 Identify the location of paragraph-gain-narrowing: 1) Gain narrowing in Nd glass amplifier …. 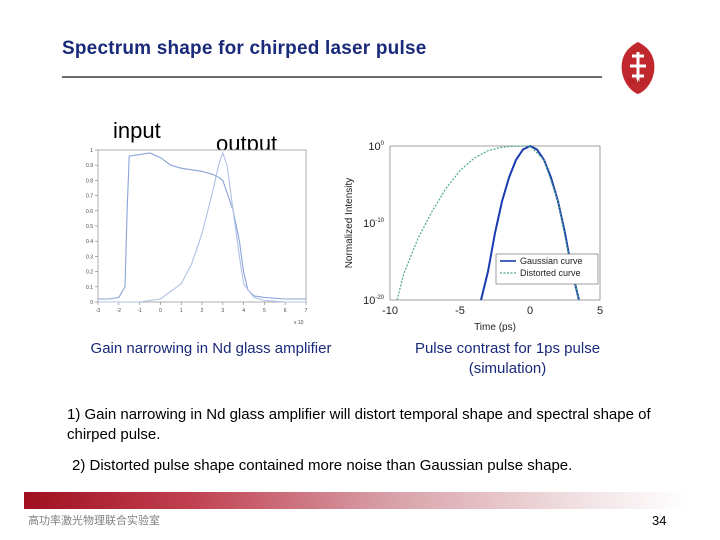
(359, 424).